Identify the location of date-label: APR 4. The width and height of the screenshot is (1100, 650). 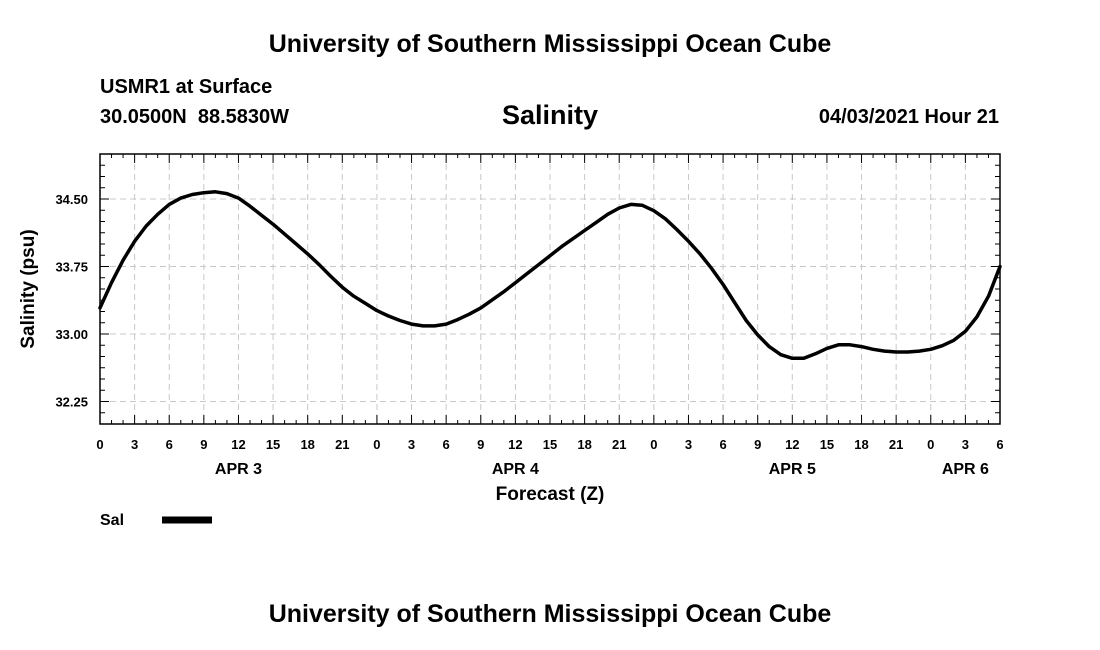
(515, 469).